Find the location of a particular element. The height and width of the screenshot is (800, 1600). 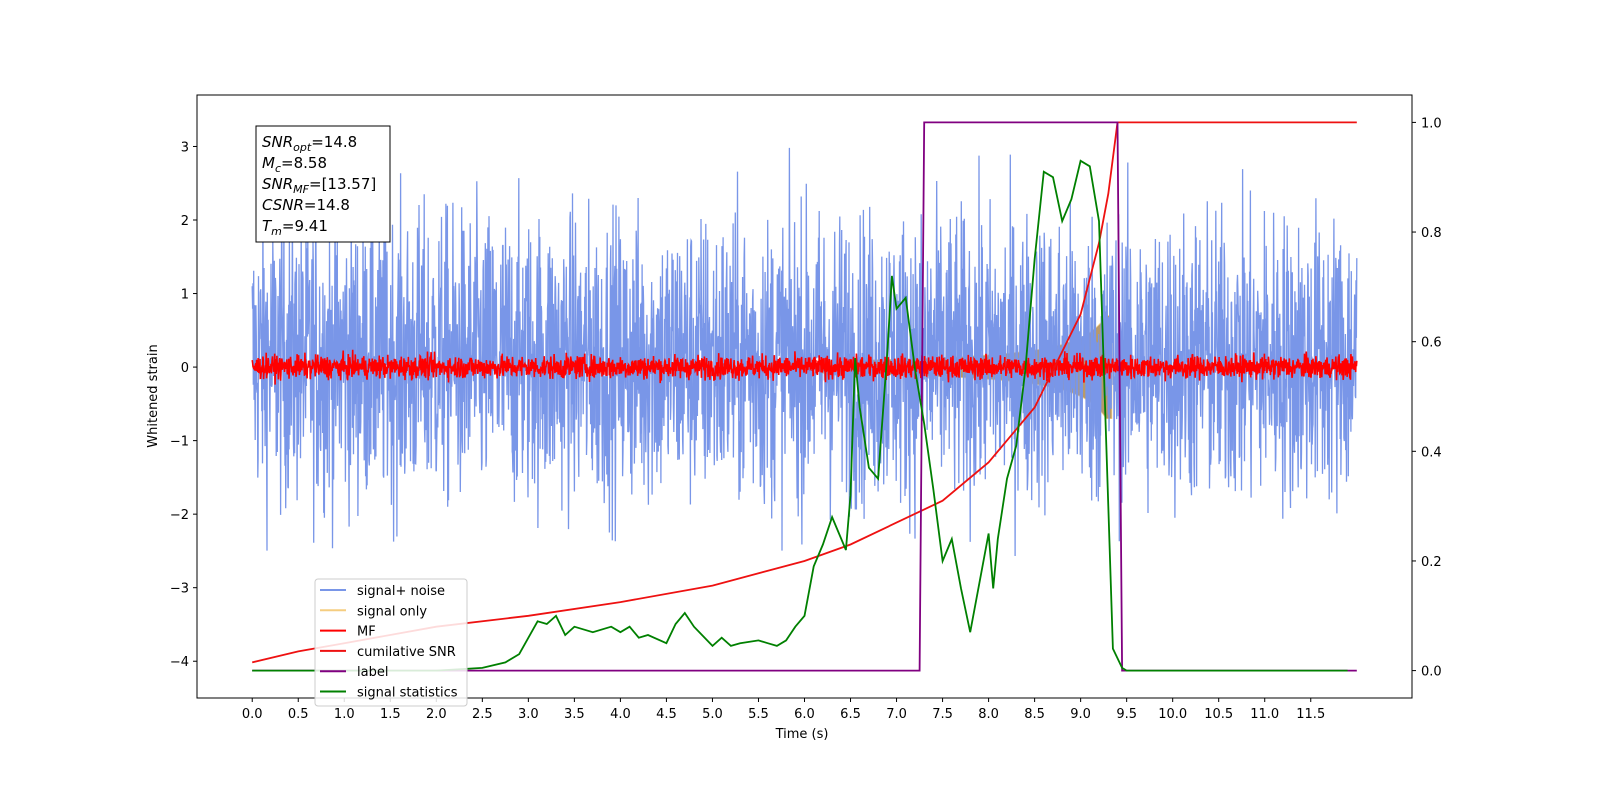

x-tick-label: 4.5 is located at coordinates (666, 714).